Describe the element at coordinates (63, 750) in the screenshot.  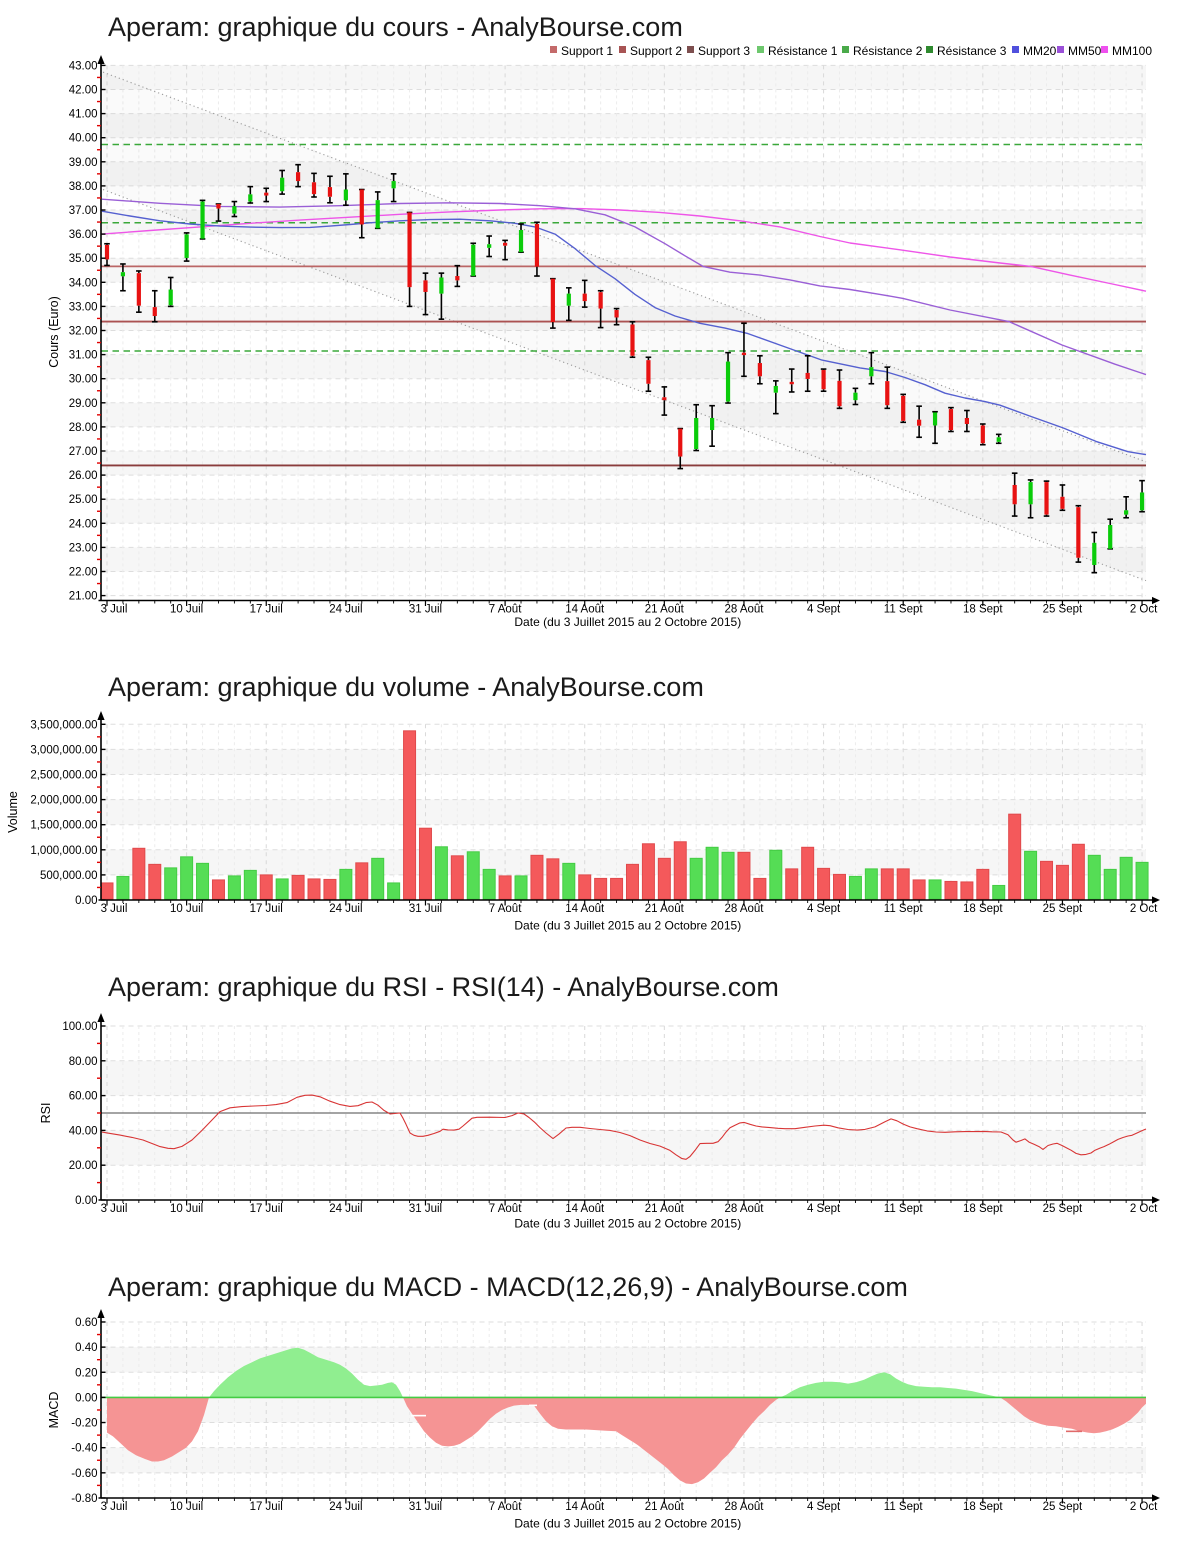
I see `svg-text: 3,000,000.00` at that location.